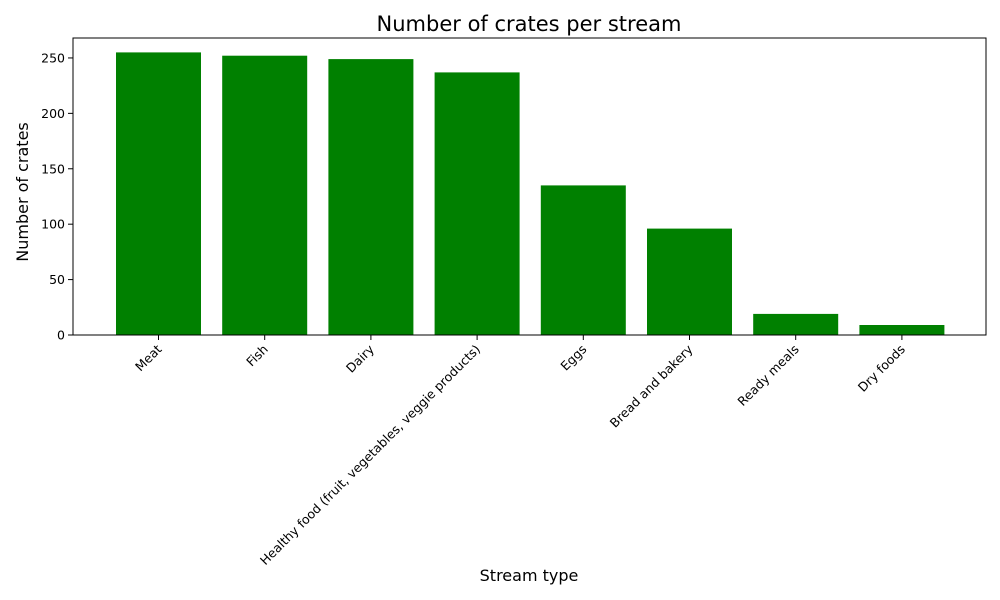 This screenshot has height=600, width=1000. I want to click on y-tick-label-1: 50, so click(57, 279).